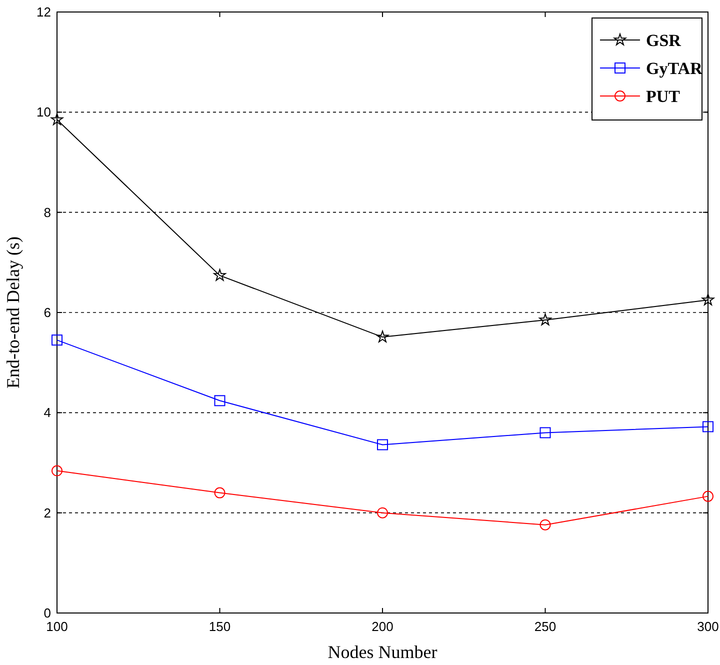 Image resolution: width=720 pixels, height=665 pixels. Describe the element at coordinates (13, 312) in the screenshot. I see `y-axis-title: End-to-end Delay (s)` at that location.